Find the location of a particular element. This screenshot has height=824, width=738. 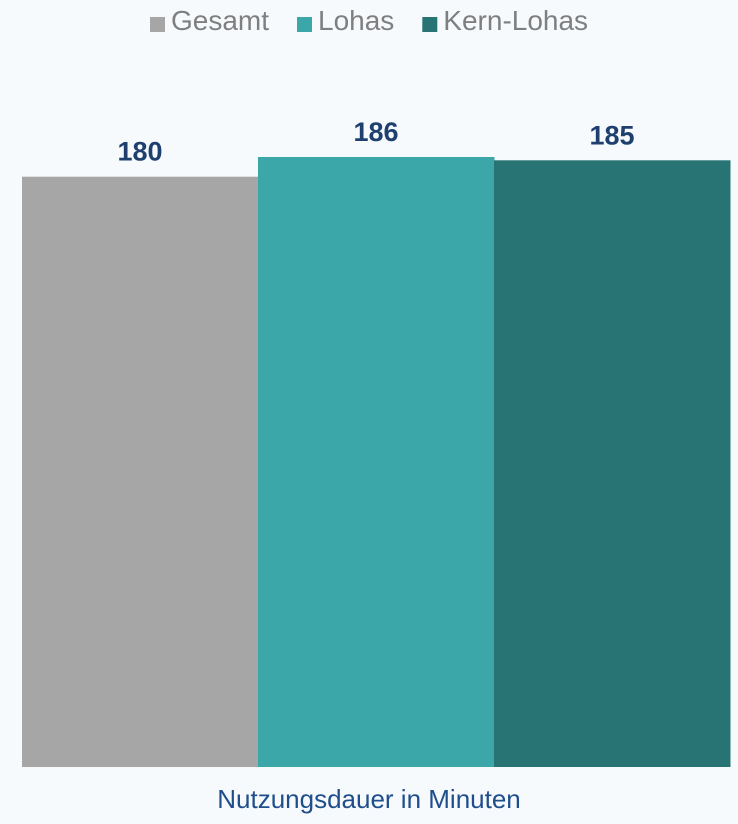

legend-item-lohas: Lohas is located at coordinates (345, 20).